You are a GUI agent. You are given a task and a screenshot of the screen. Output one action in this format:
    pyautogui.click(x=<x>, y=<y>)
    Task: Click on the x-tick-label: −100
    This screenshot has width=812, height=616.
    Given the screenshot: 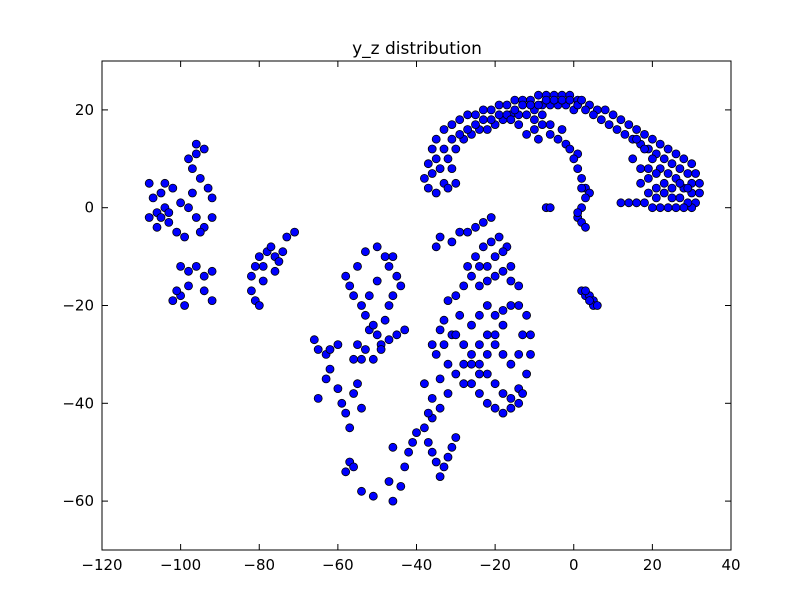 What is the action you would take?
    pyautogui.click(x=180, y=565)
    